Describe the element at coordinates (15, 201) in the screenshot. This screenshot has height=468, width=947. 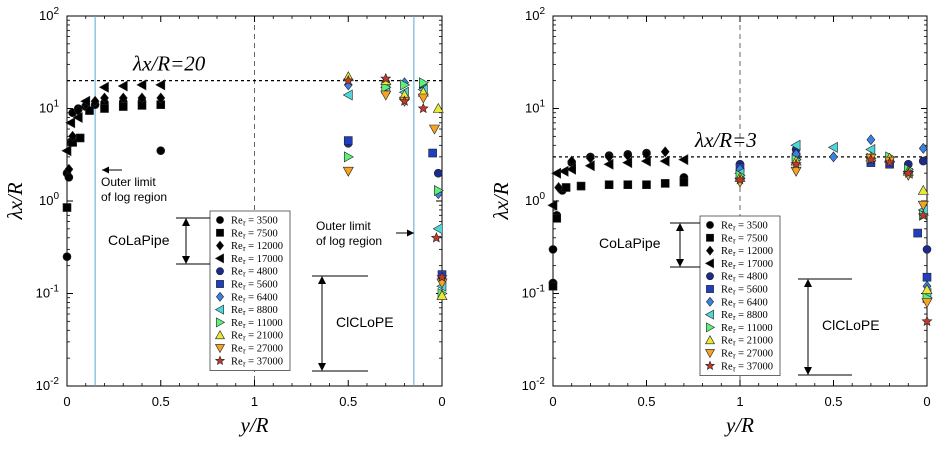
I see `y-axis-label: λx/R` at that location.